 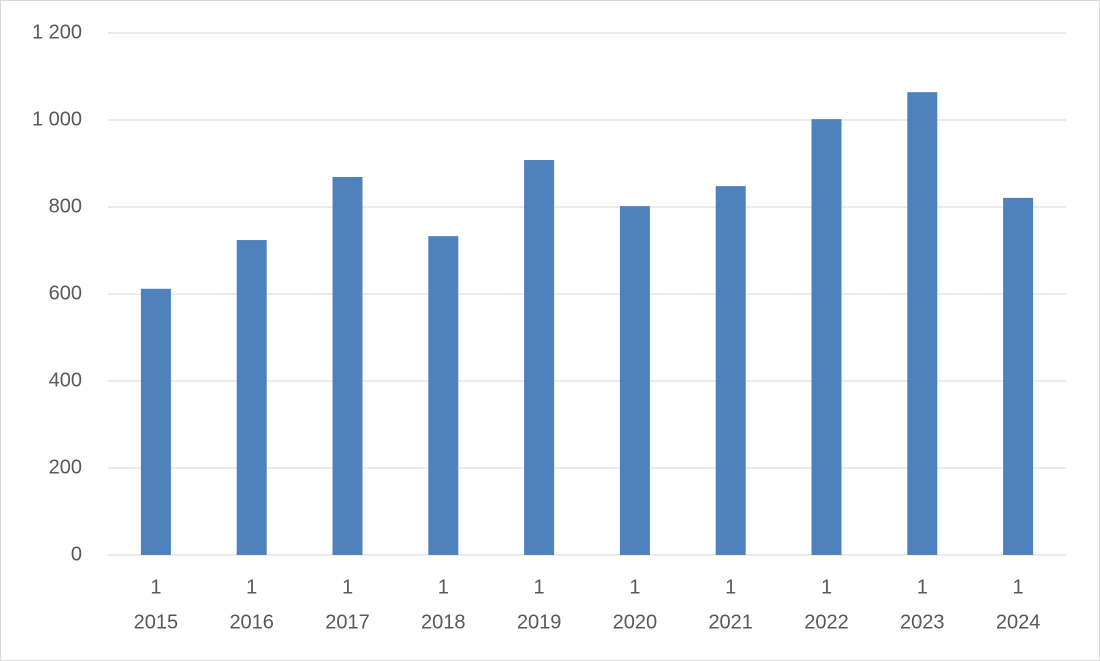 I want to click on x-tick-label: 2019, so click(x=539, y=622).